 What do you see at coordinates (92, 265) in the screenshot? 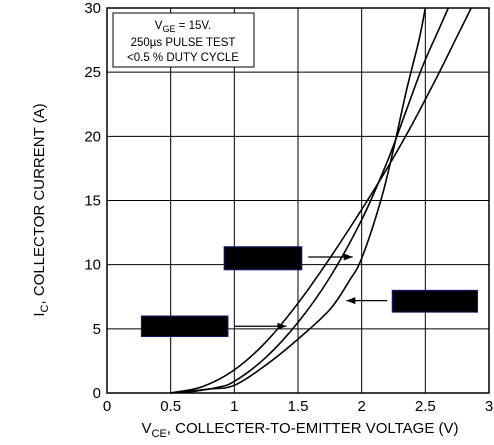
I see `y-tick-label-2: 10` at bounding box center [92, 265].